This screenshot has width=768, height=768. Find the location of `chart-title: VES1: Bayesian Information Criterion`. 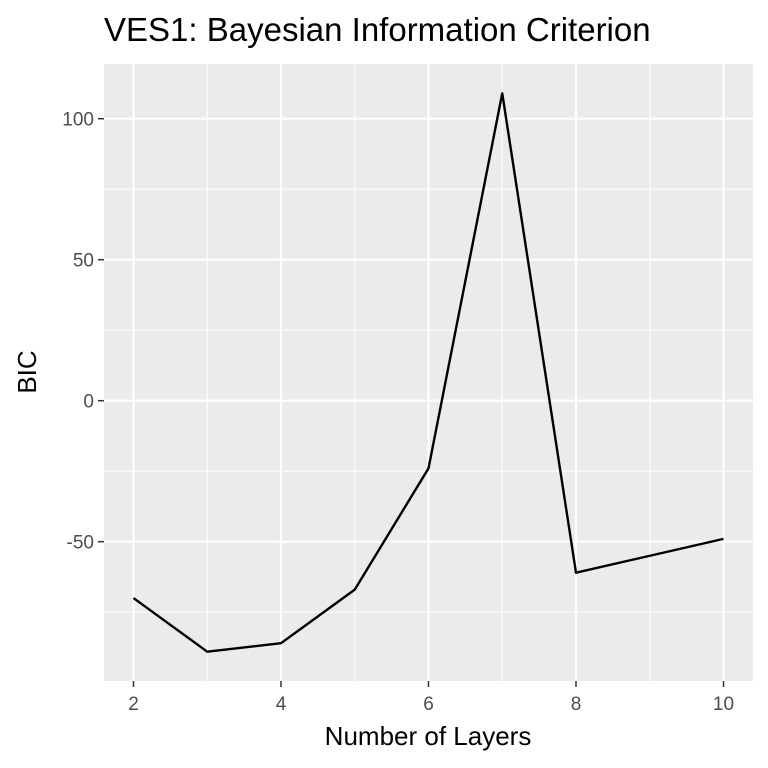

chart-title: VES1: Bayesian Information Criterion is located at coordinates (377, 29).